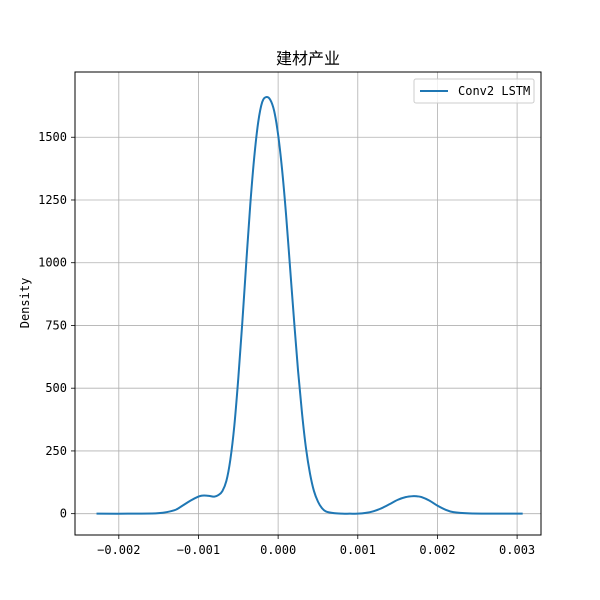 This screenshot has width=600, height=600. Describe the element at coordinates (198, 550) in the screenshot. I see `x-tick-label: −0.001` at that location.